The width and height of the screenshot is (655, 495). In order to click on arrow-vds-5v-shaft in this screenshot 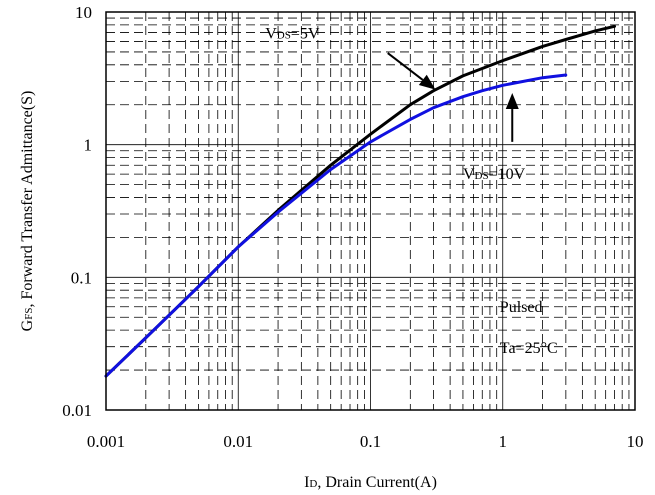, I will do `click(405, 66)`.